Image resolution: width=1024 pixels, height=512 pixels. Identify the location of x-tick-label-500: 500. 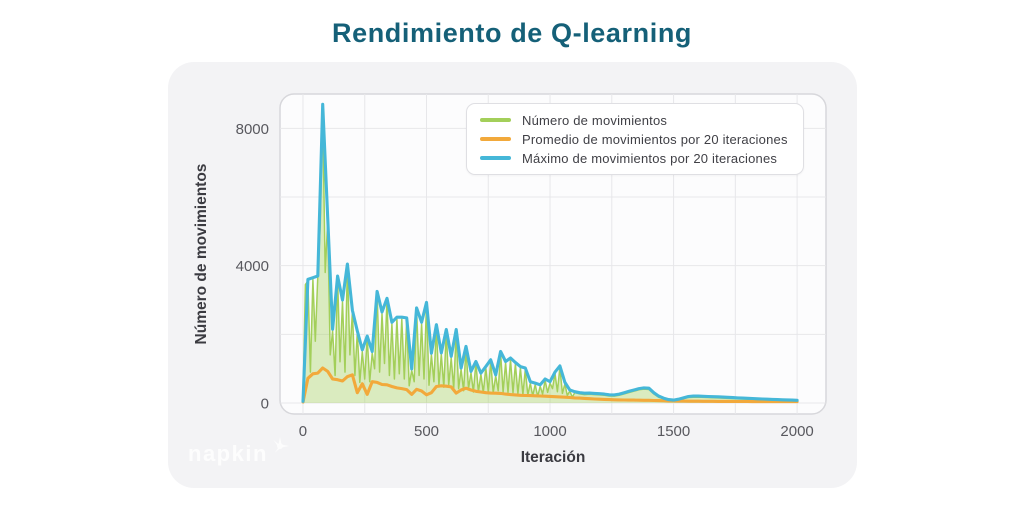
(426, 431).